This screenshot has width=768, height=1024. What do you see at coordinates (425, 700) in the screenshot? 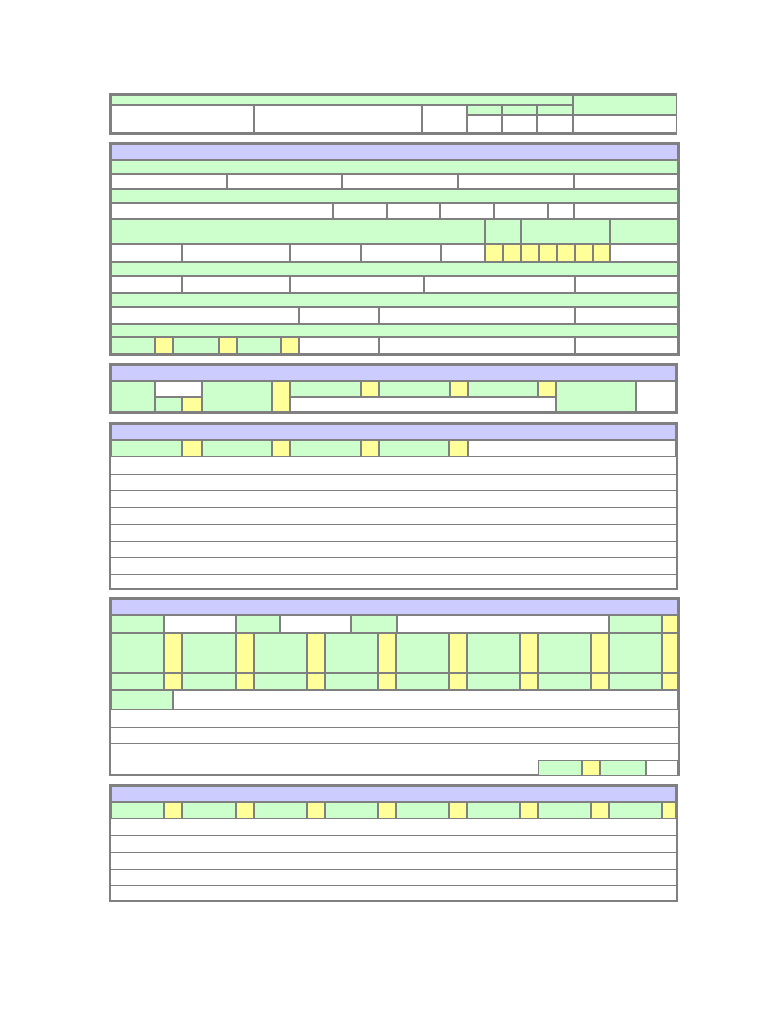
I see `grid-notes-field` at bounding box center [425, 700].